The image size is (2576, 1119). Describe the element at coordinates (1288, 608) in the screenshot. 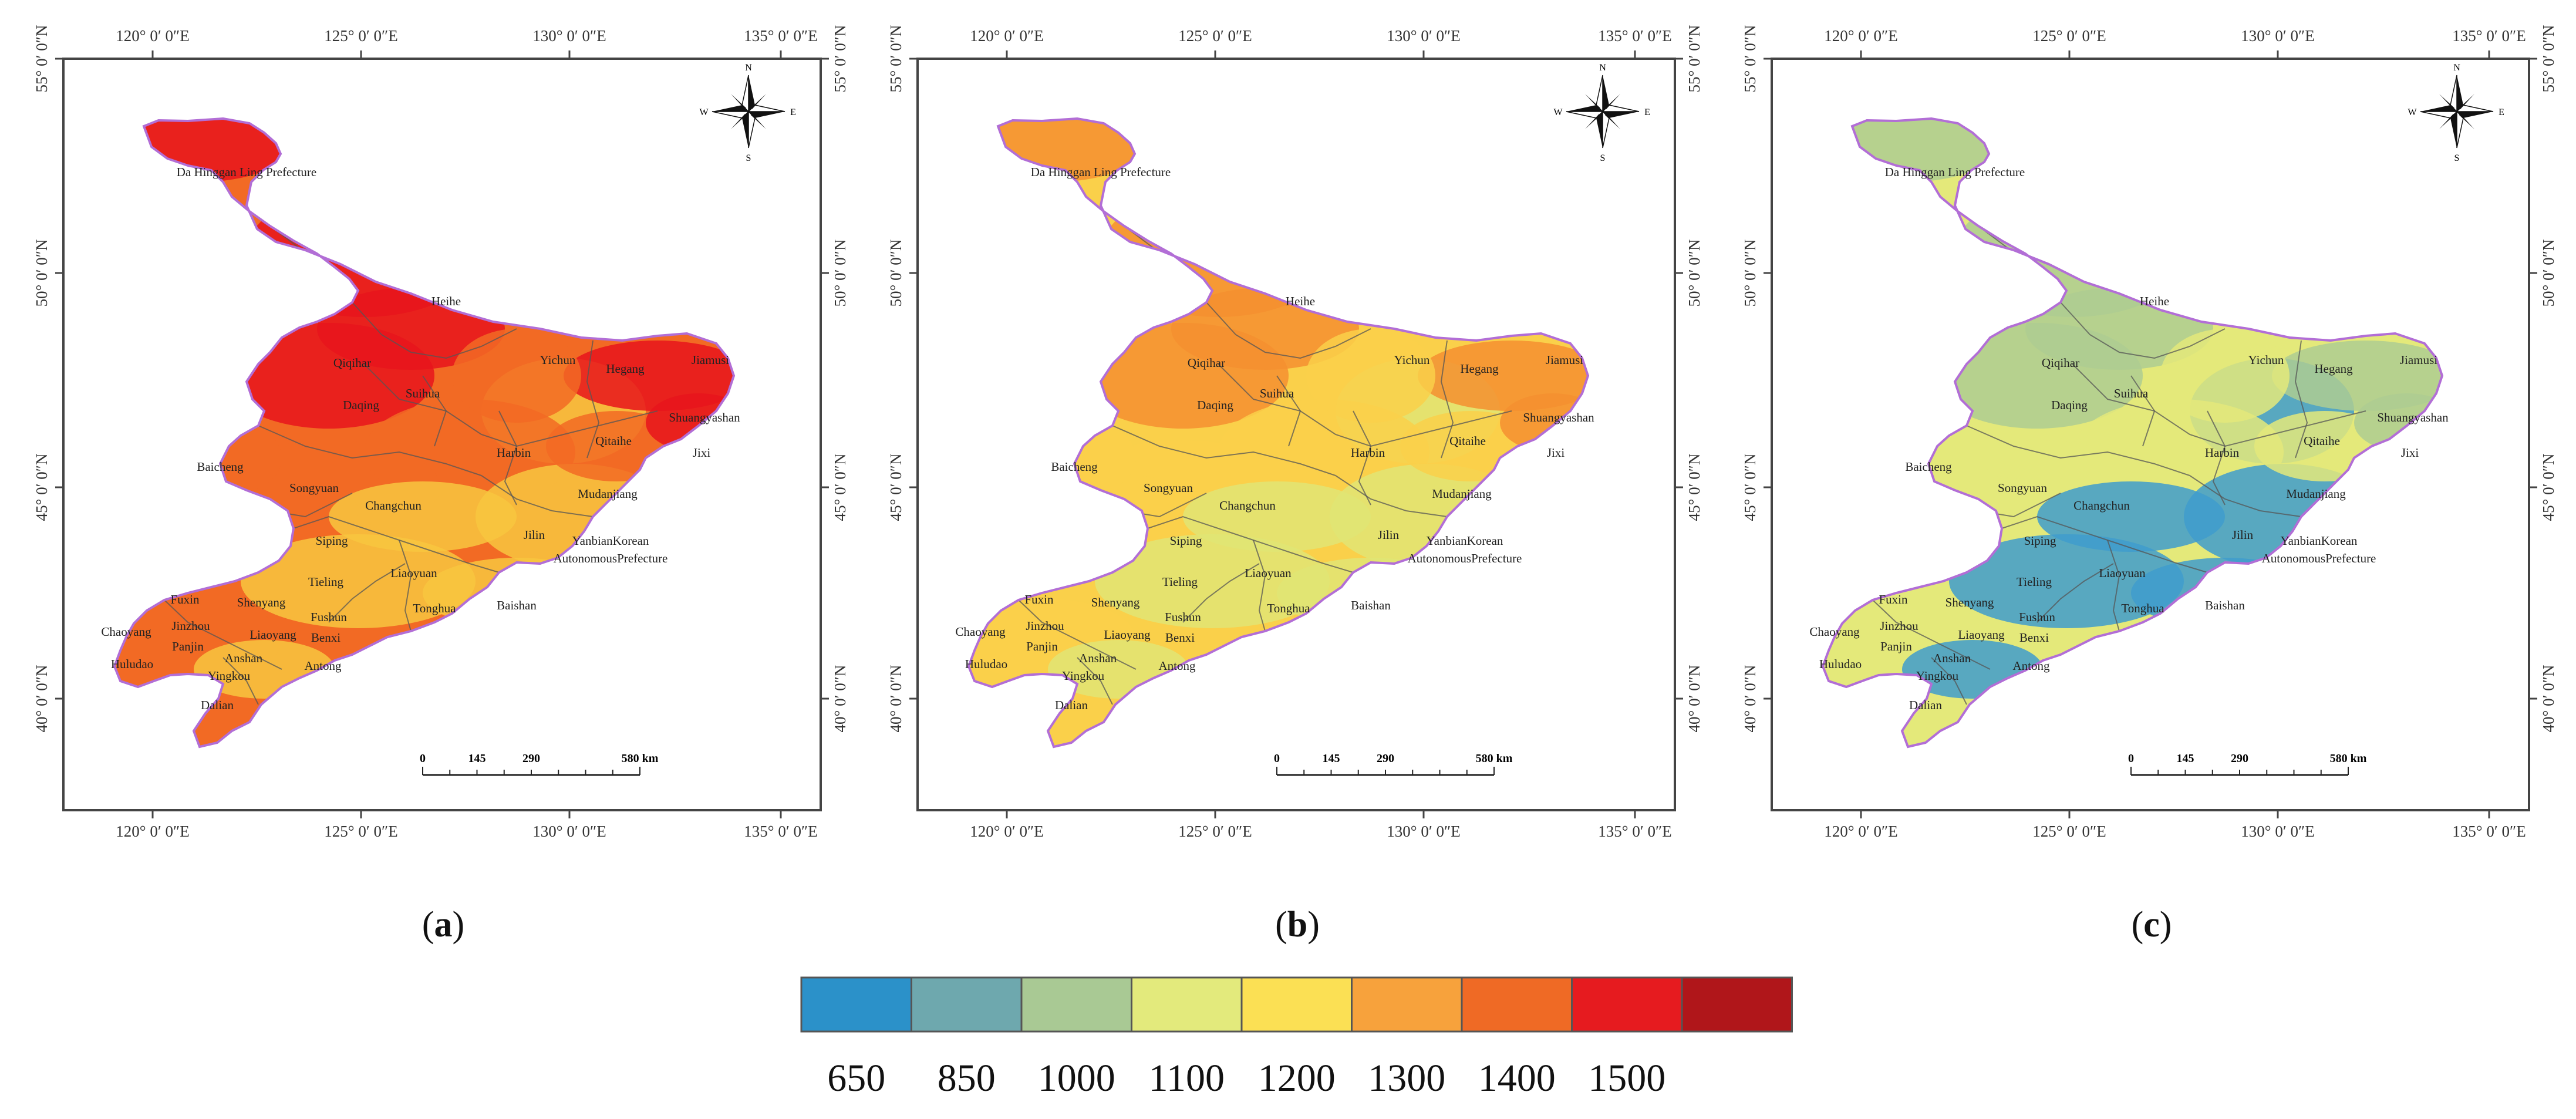

I see `city-label: Tonghua` at that location.